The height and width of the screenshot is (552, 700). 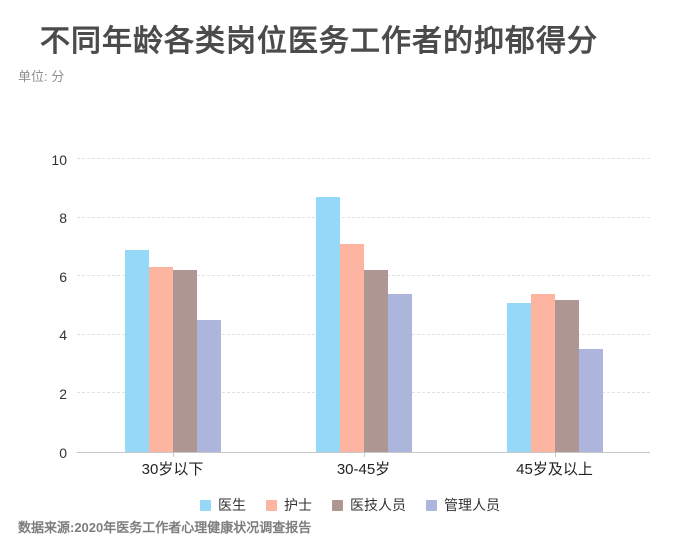 I want to click on source-note: 数据来源:2020年医务工作者心理健康状况调查报告, so click(x=165, y=527).